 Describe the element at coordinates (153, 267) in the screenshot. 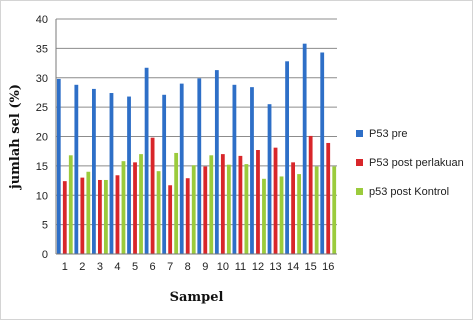

I see `x-tick-label: 6` at that location.